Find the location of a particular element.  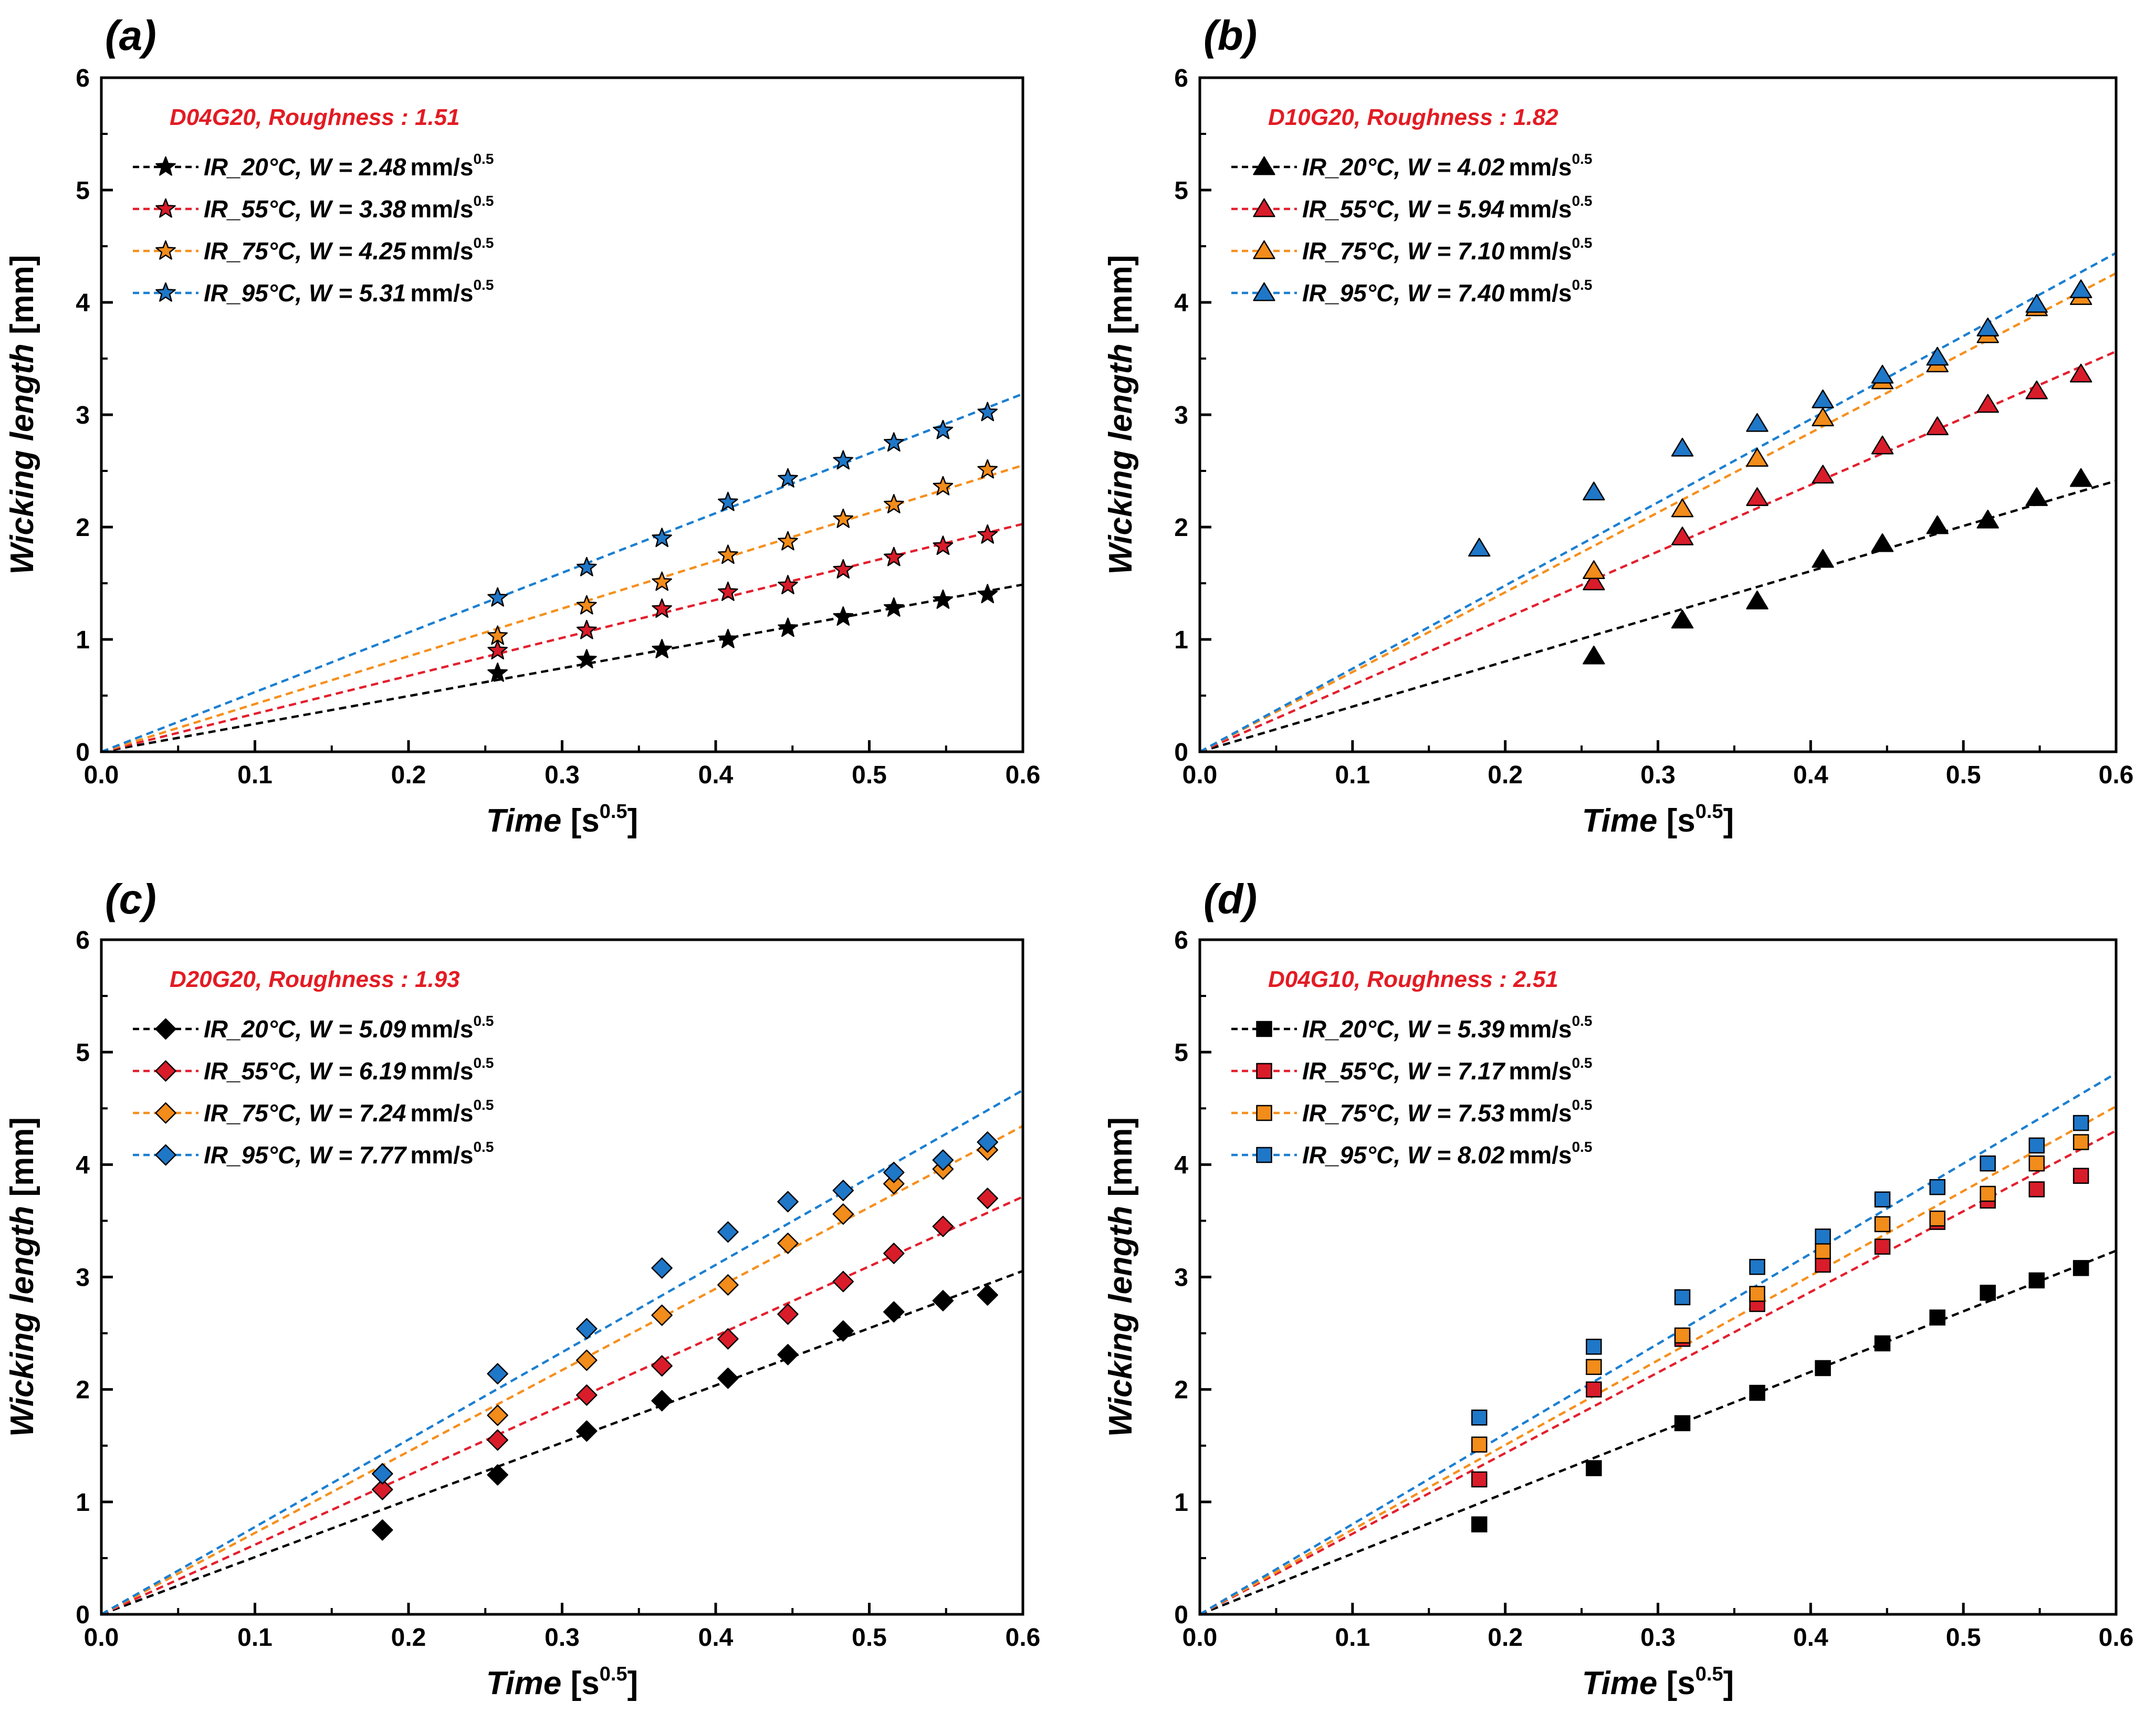

series-75c is located at coordinates (1780, 1293).